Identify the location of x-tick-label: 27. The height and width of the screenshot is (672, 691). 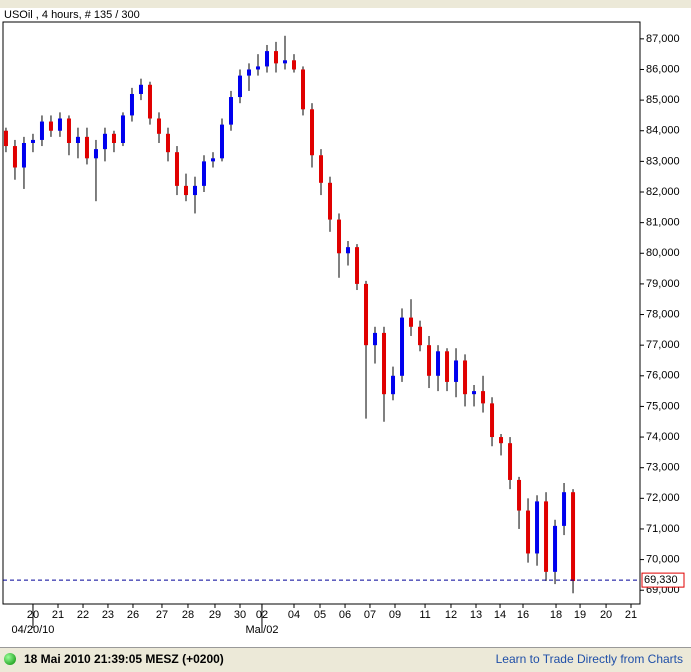
(162, 615).